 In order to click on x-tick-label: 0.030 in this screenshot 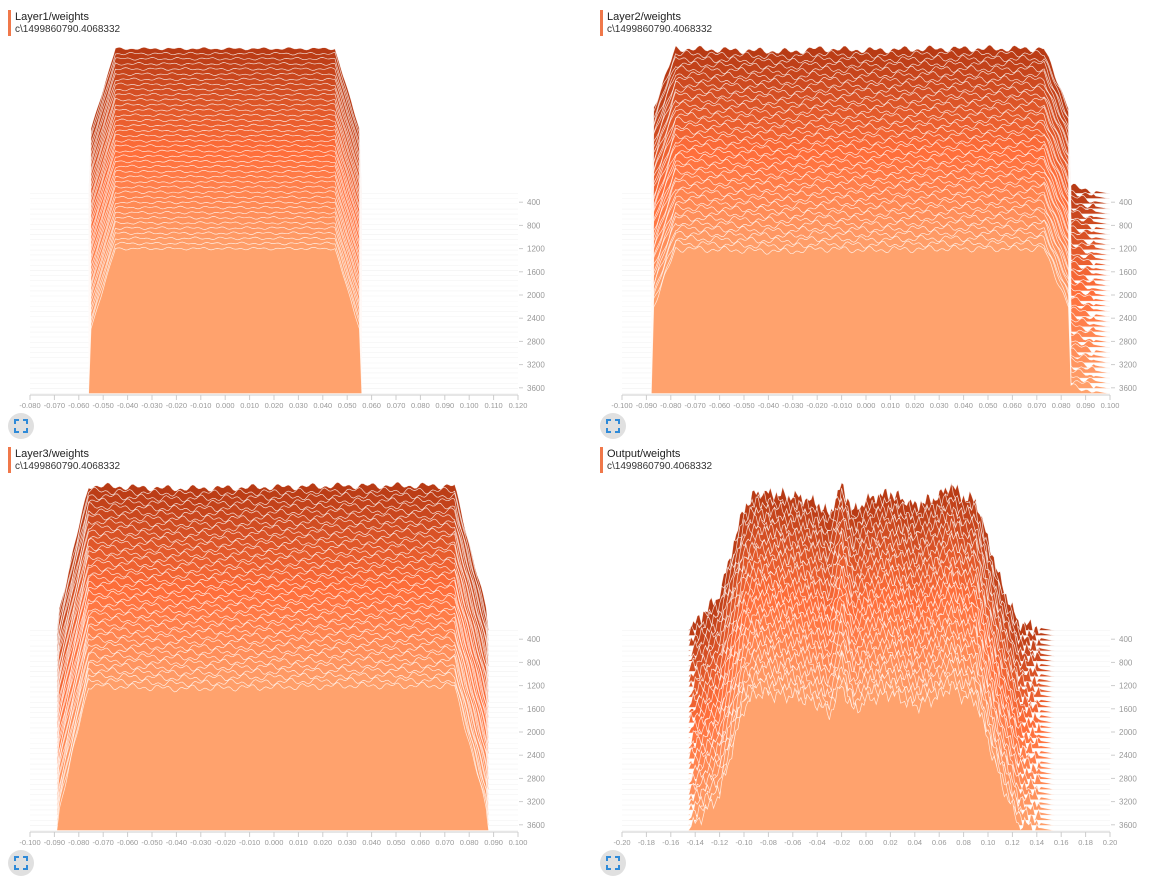, I will do `click(939, 405)`.